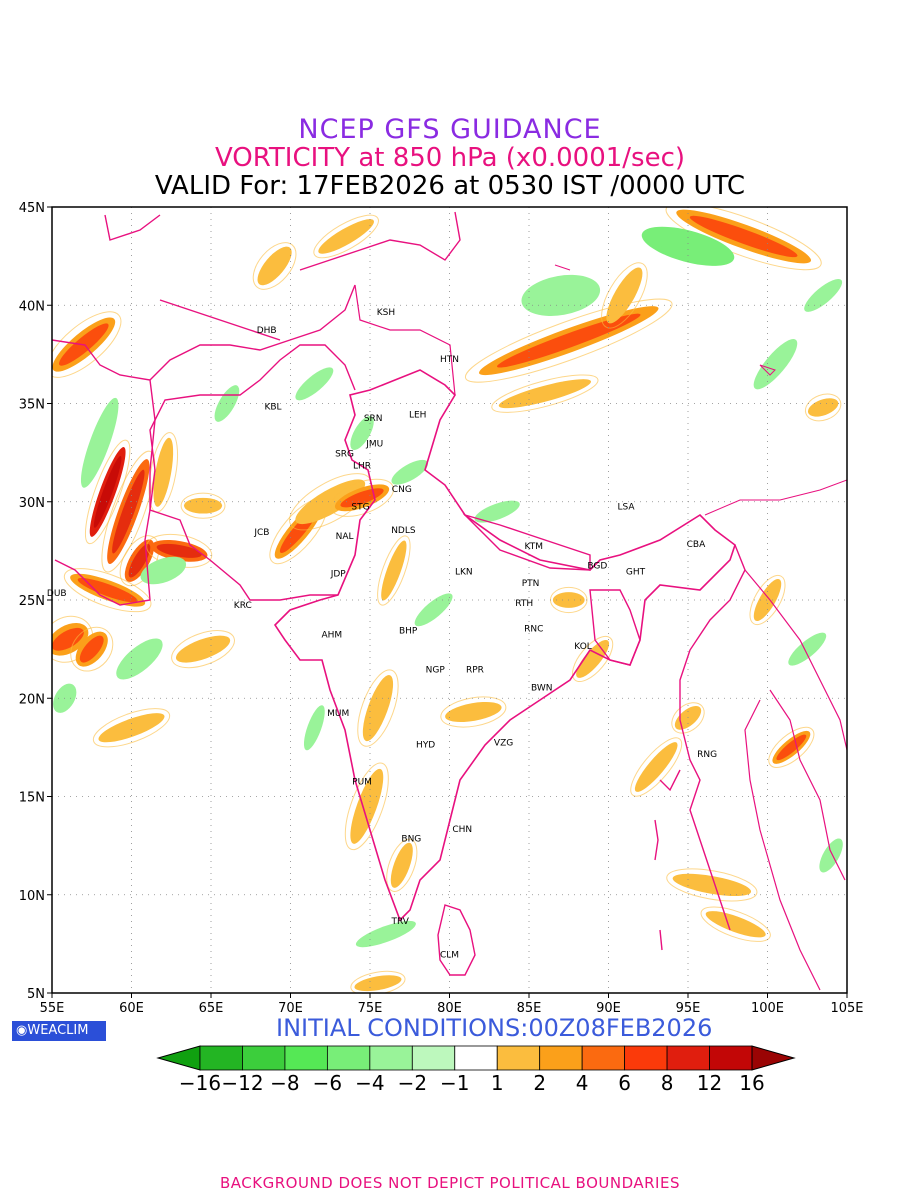 The image size is (900, 1200). What do you see at coordinates (32, 208) in the screenshot?
I see `lat-tick-label: 45N` at bounding box center [32, 208].